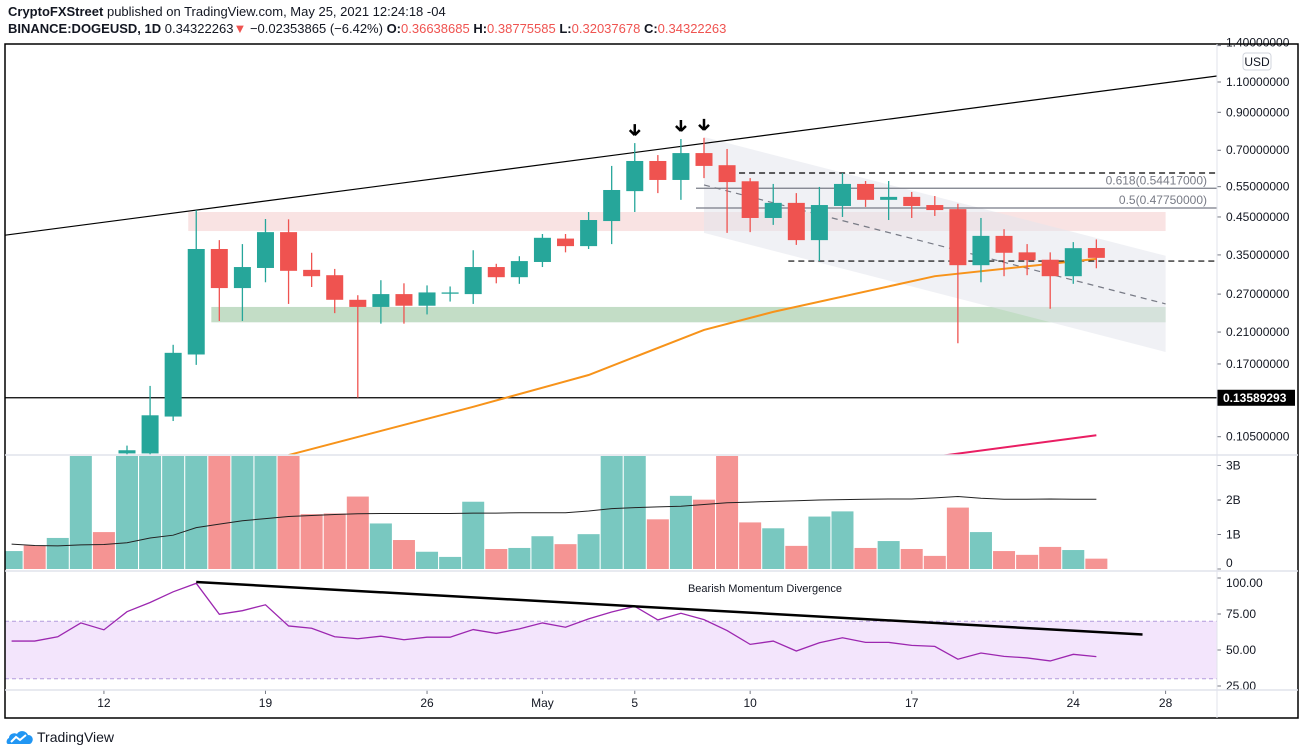 The image size is (1305, 755). I want to click on volume-pane, so click(554, 508).